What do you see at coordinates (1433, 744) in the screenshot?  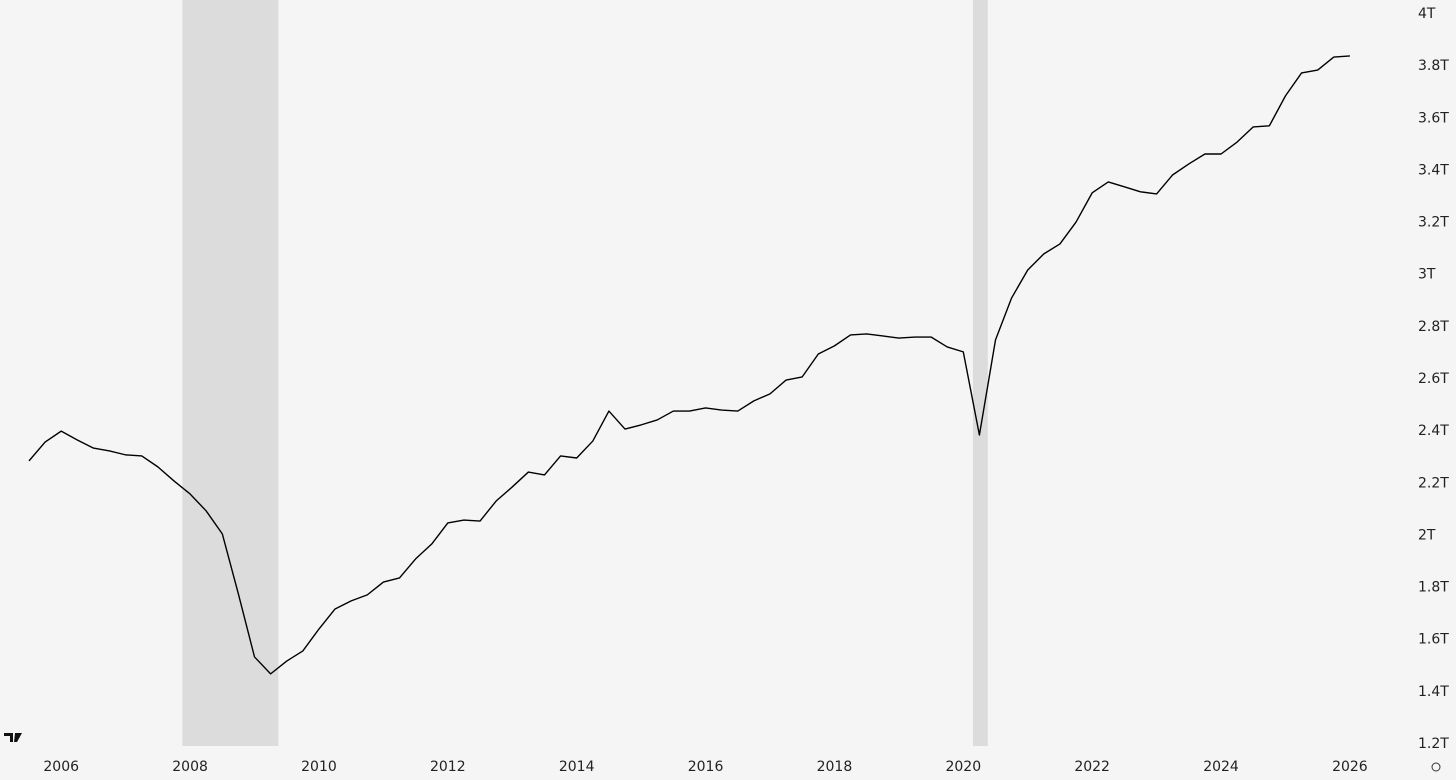 I see `y-tick-label: 1.2T` at bounding box center [1433, 744].